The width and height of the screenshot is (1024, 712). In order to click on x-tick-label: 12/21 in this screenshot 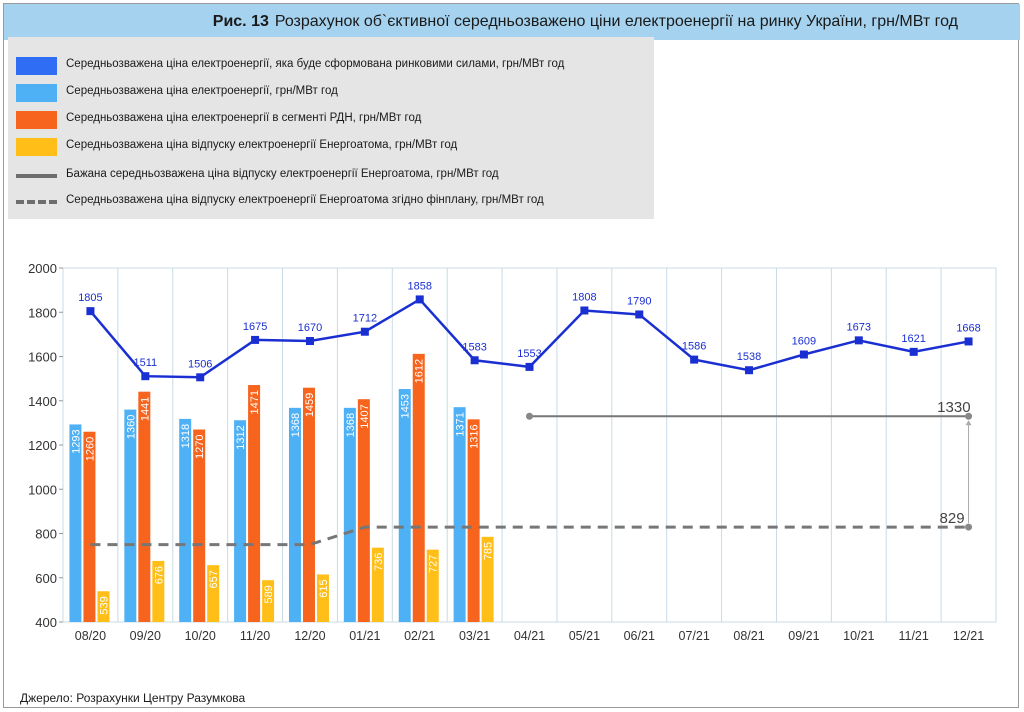, I will do `click(968, 636)`.